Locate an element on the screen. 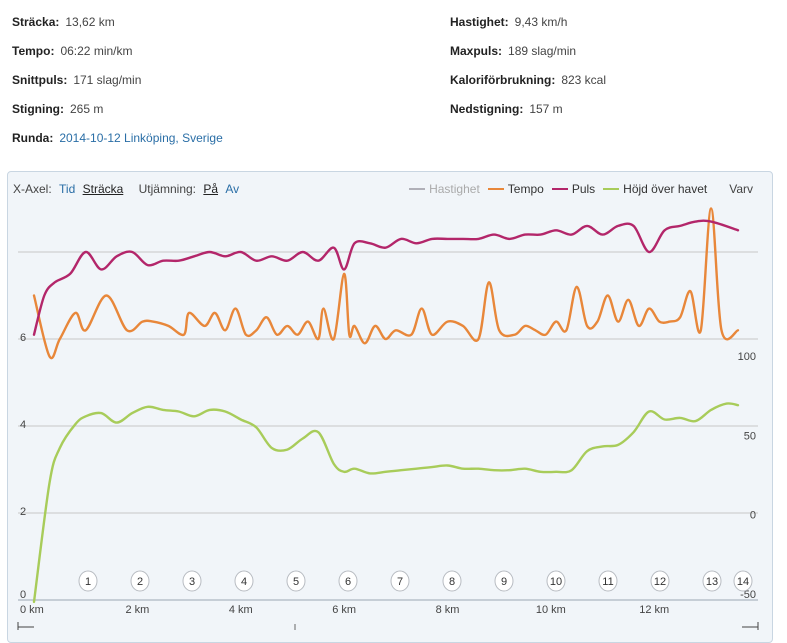 The height and width of the screenshot is (643, 787). lap-label: 1 is located at coordinates (88, 582).